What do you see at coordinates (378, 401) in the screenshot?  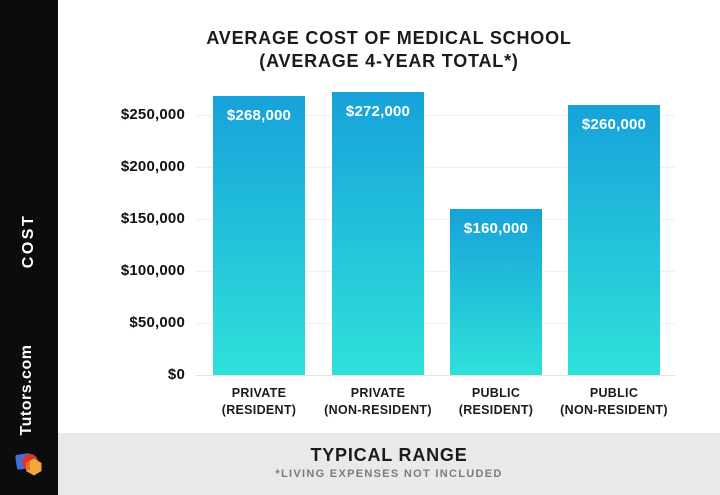 I see `category-label-private-non-resident: PRIVATE (NON-RESIDENT)` at bounding box center [378, 401].